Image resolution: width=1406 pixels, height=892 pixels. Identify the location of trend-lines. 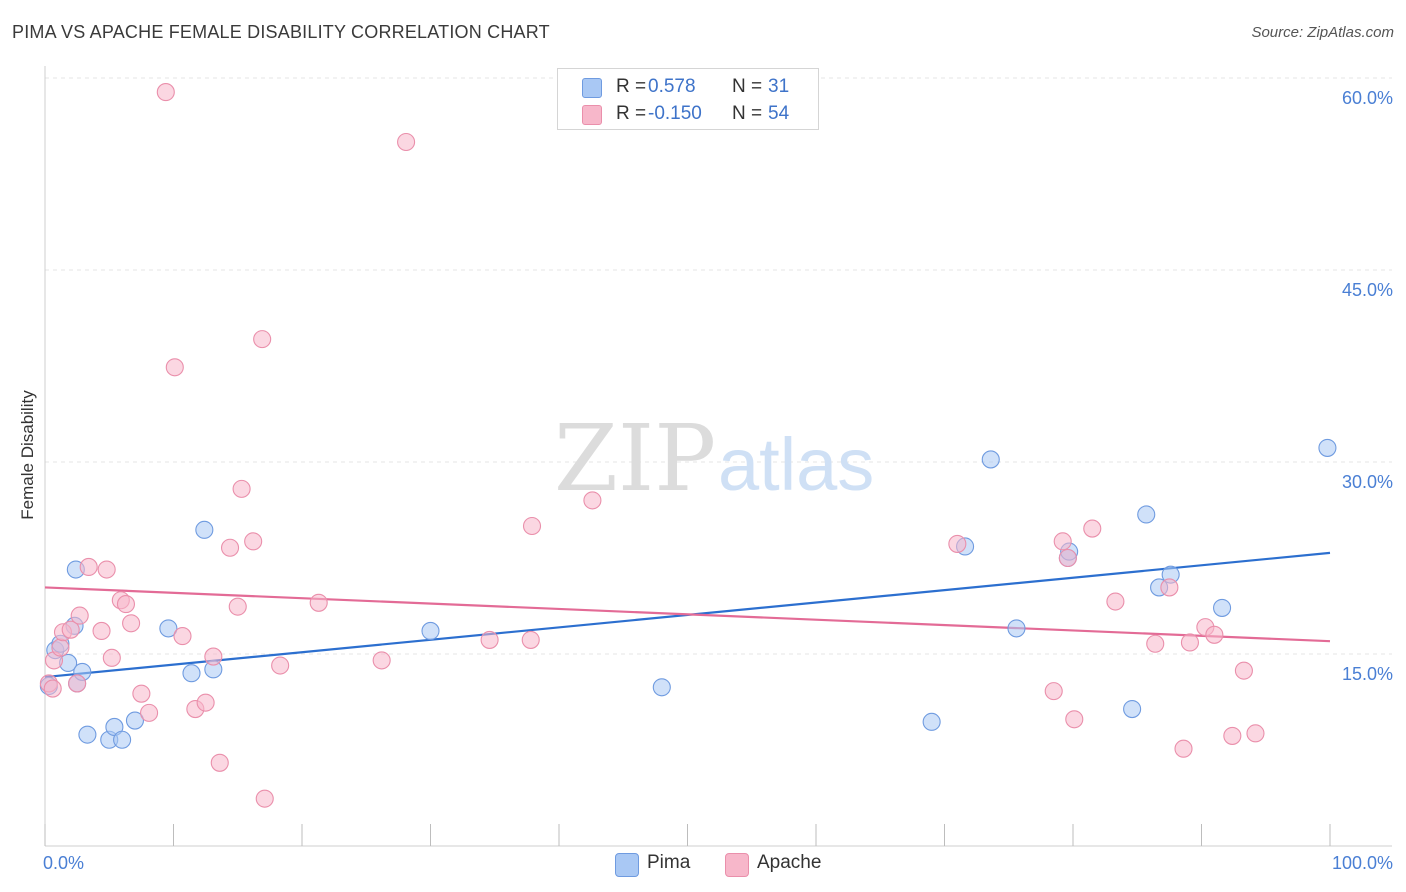
(687, 615).